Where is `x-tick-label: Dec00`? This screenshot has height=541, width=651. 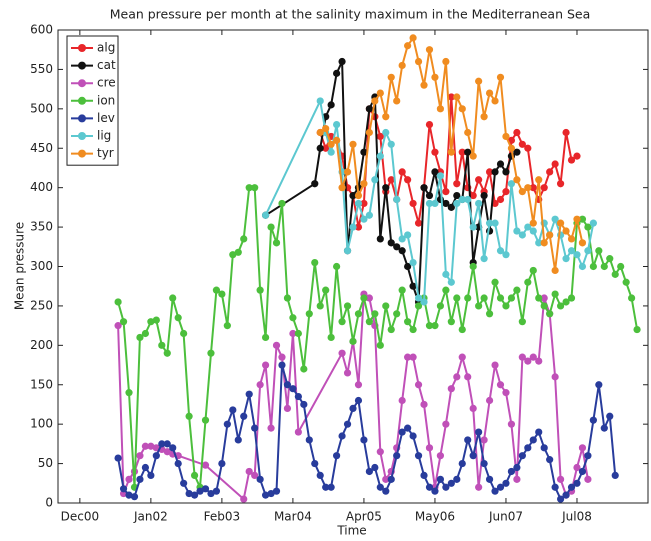 x-tick-label: Dec00 is located at coordinates (80, 517).